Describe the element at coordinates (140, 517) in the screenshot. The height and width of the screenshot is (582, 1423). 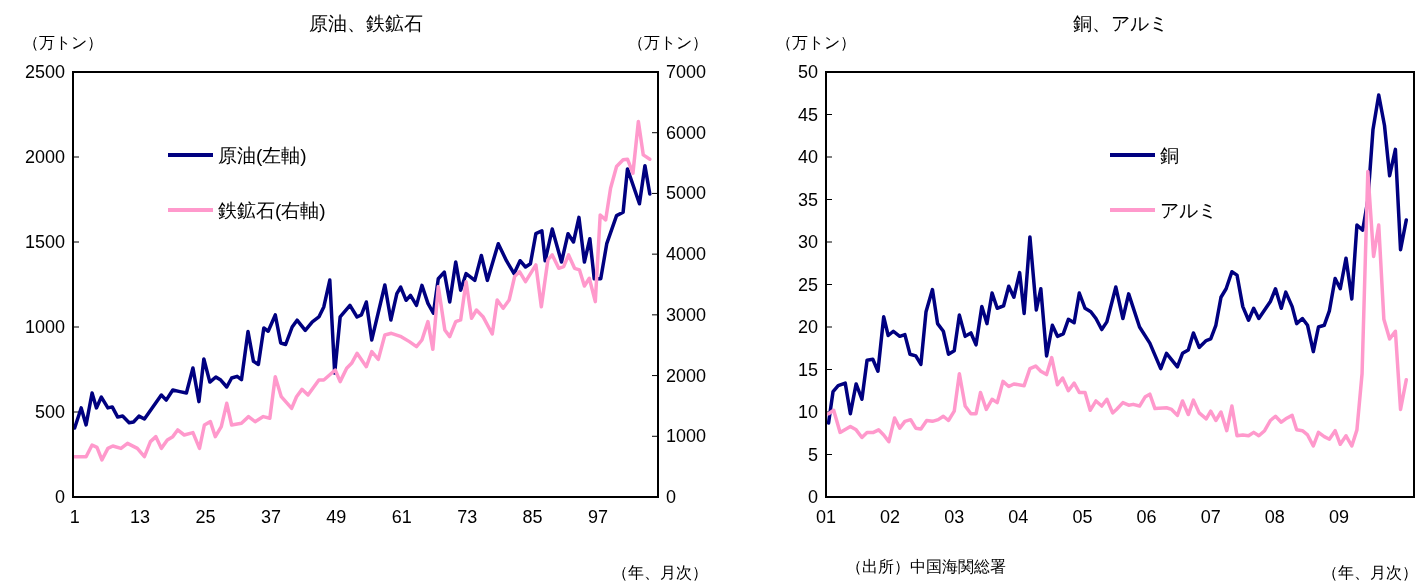
I see `x-tick-label: 13` at that location.